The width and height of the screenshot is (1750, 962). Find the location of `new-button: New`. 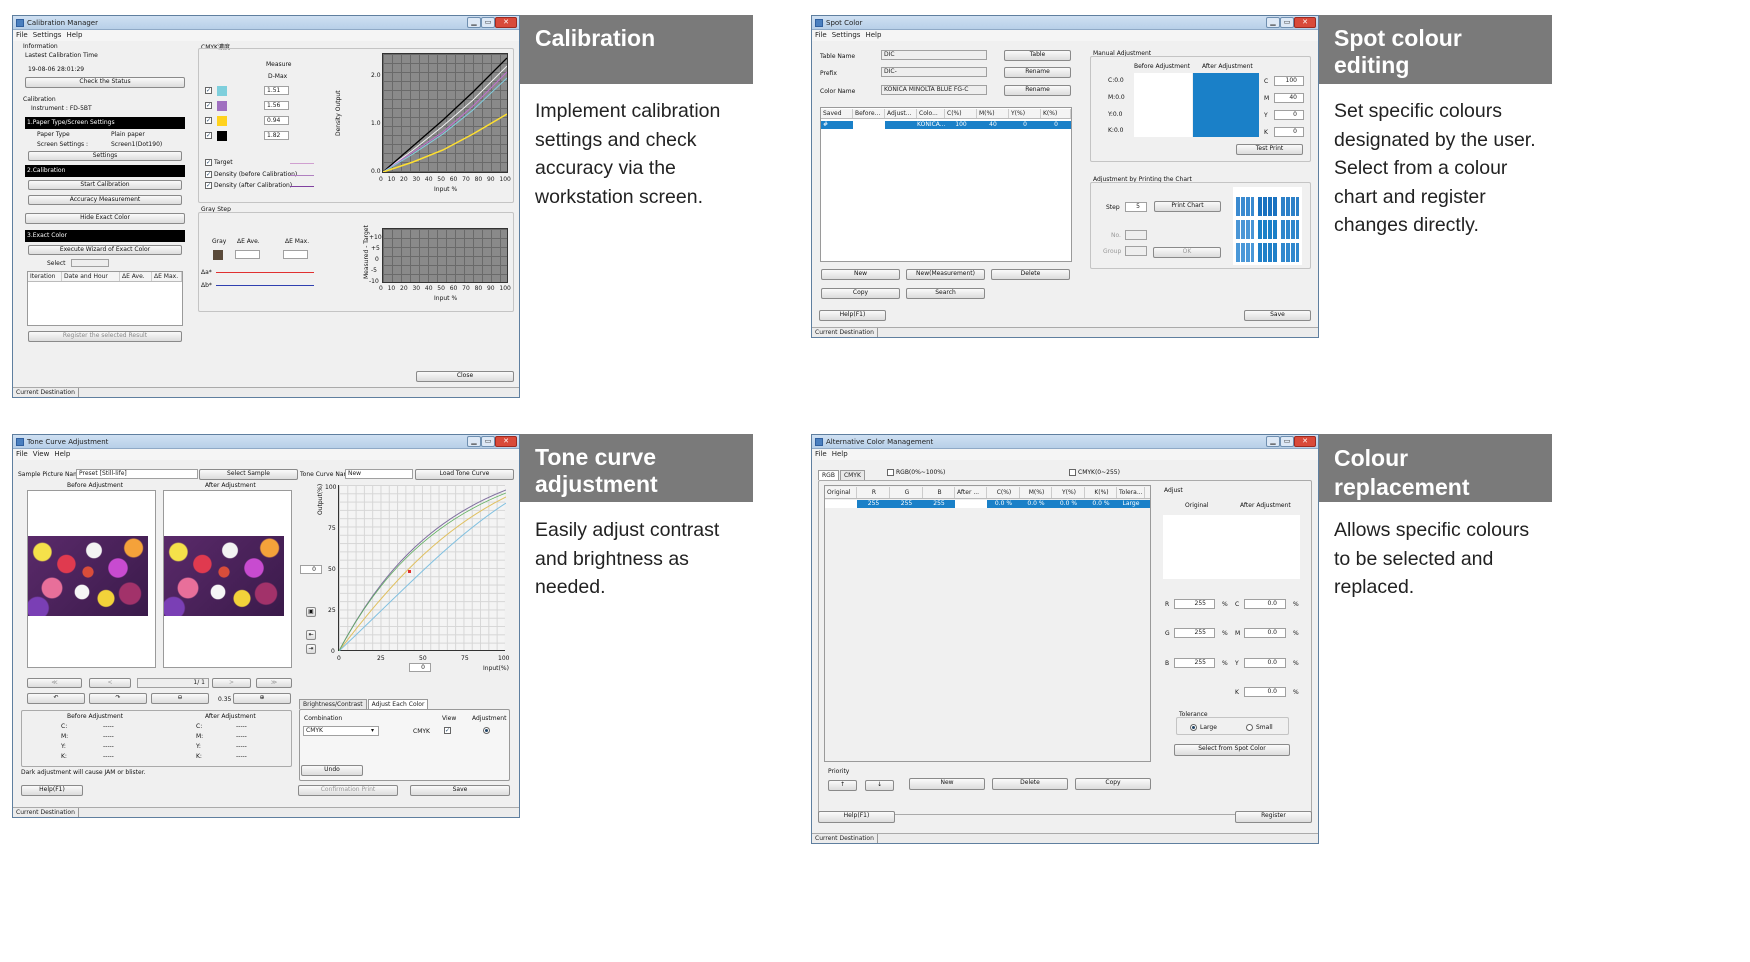

new-button: New is located at coordinates (947, 784).